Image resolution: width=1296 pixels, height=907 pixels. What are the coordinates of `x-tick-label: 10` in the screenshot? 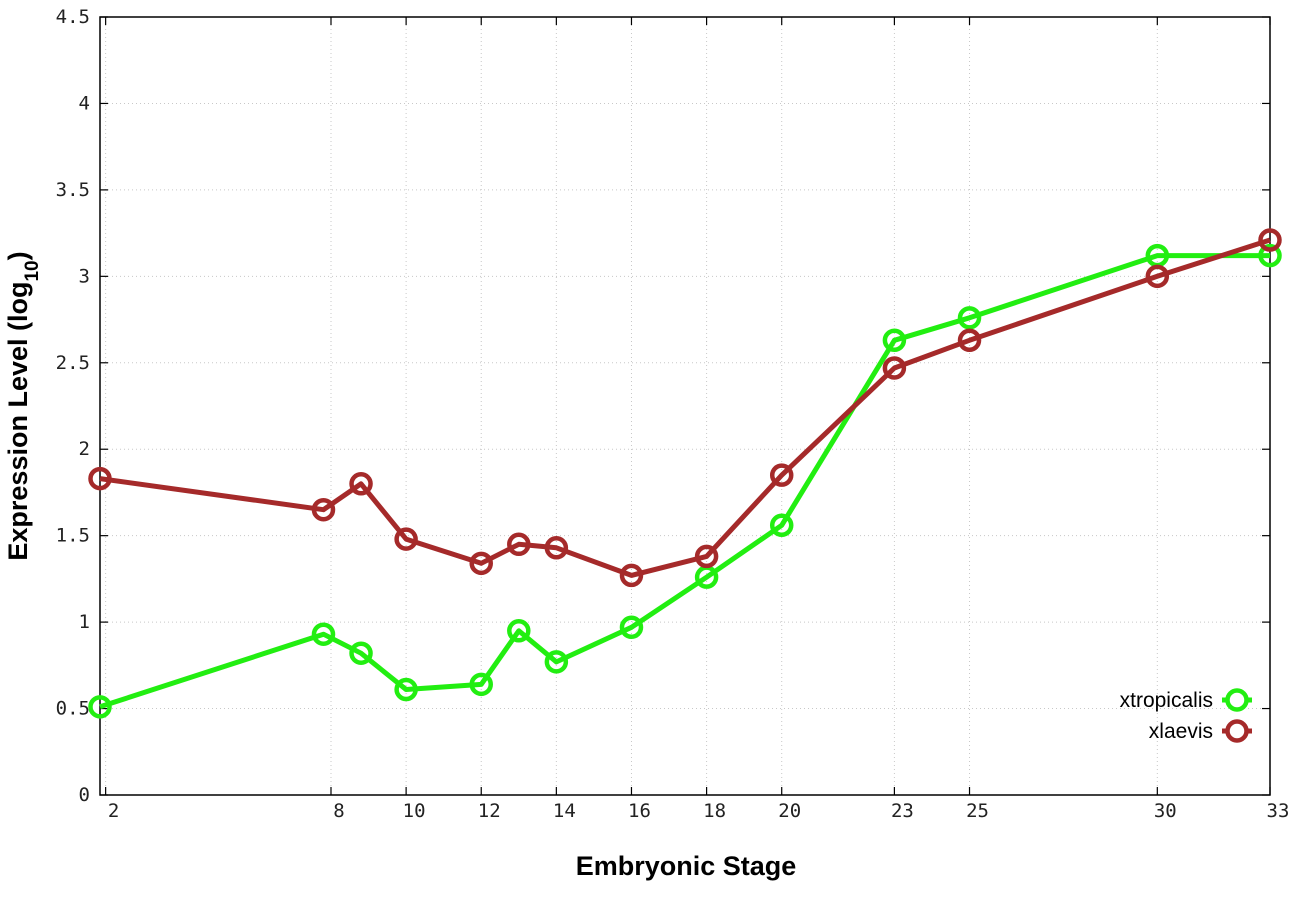 It's located at (414, 811).